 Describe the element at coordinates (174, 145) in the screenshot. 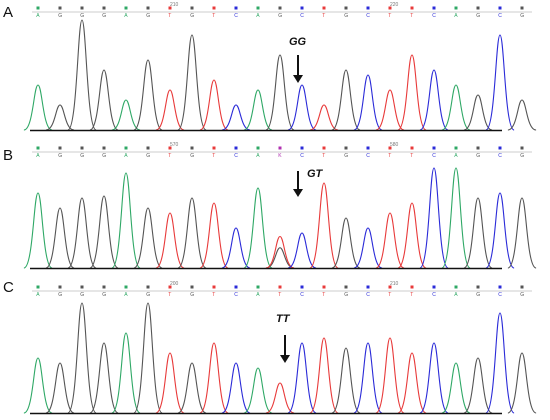

I see `position-mark: 570` at that location.